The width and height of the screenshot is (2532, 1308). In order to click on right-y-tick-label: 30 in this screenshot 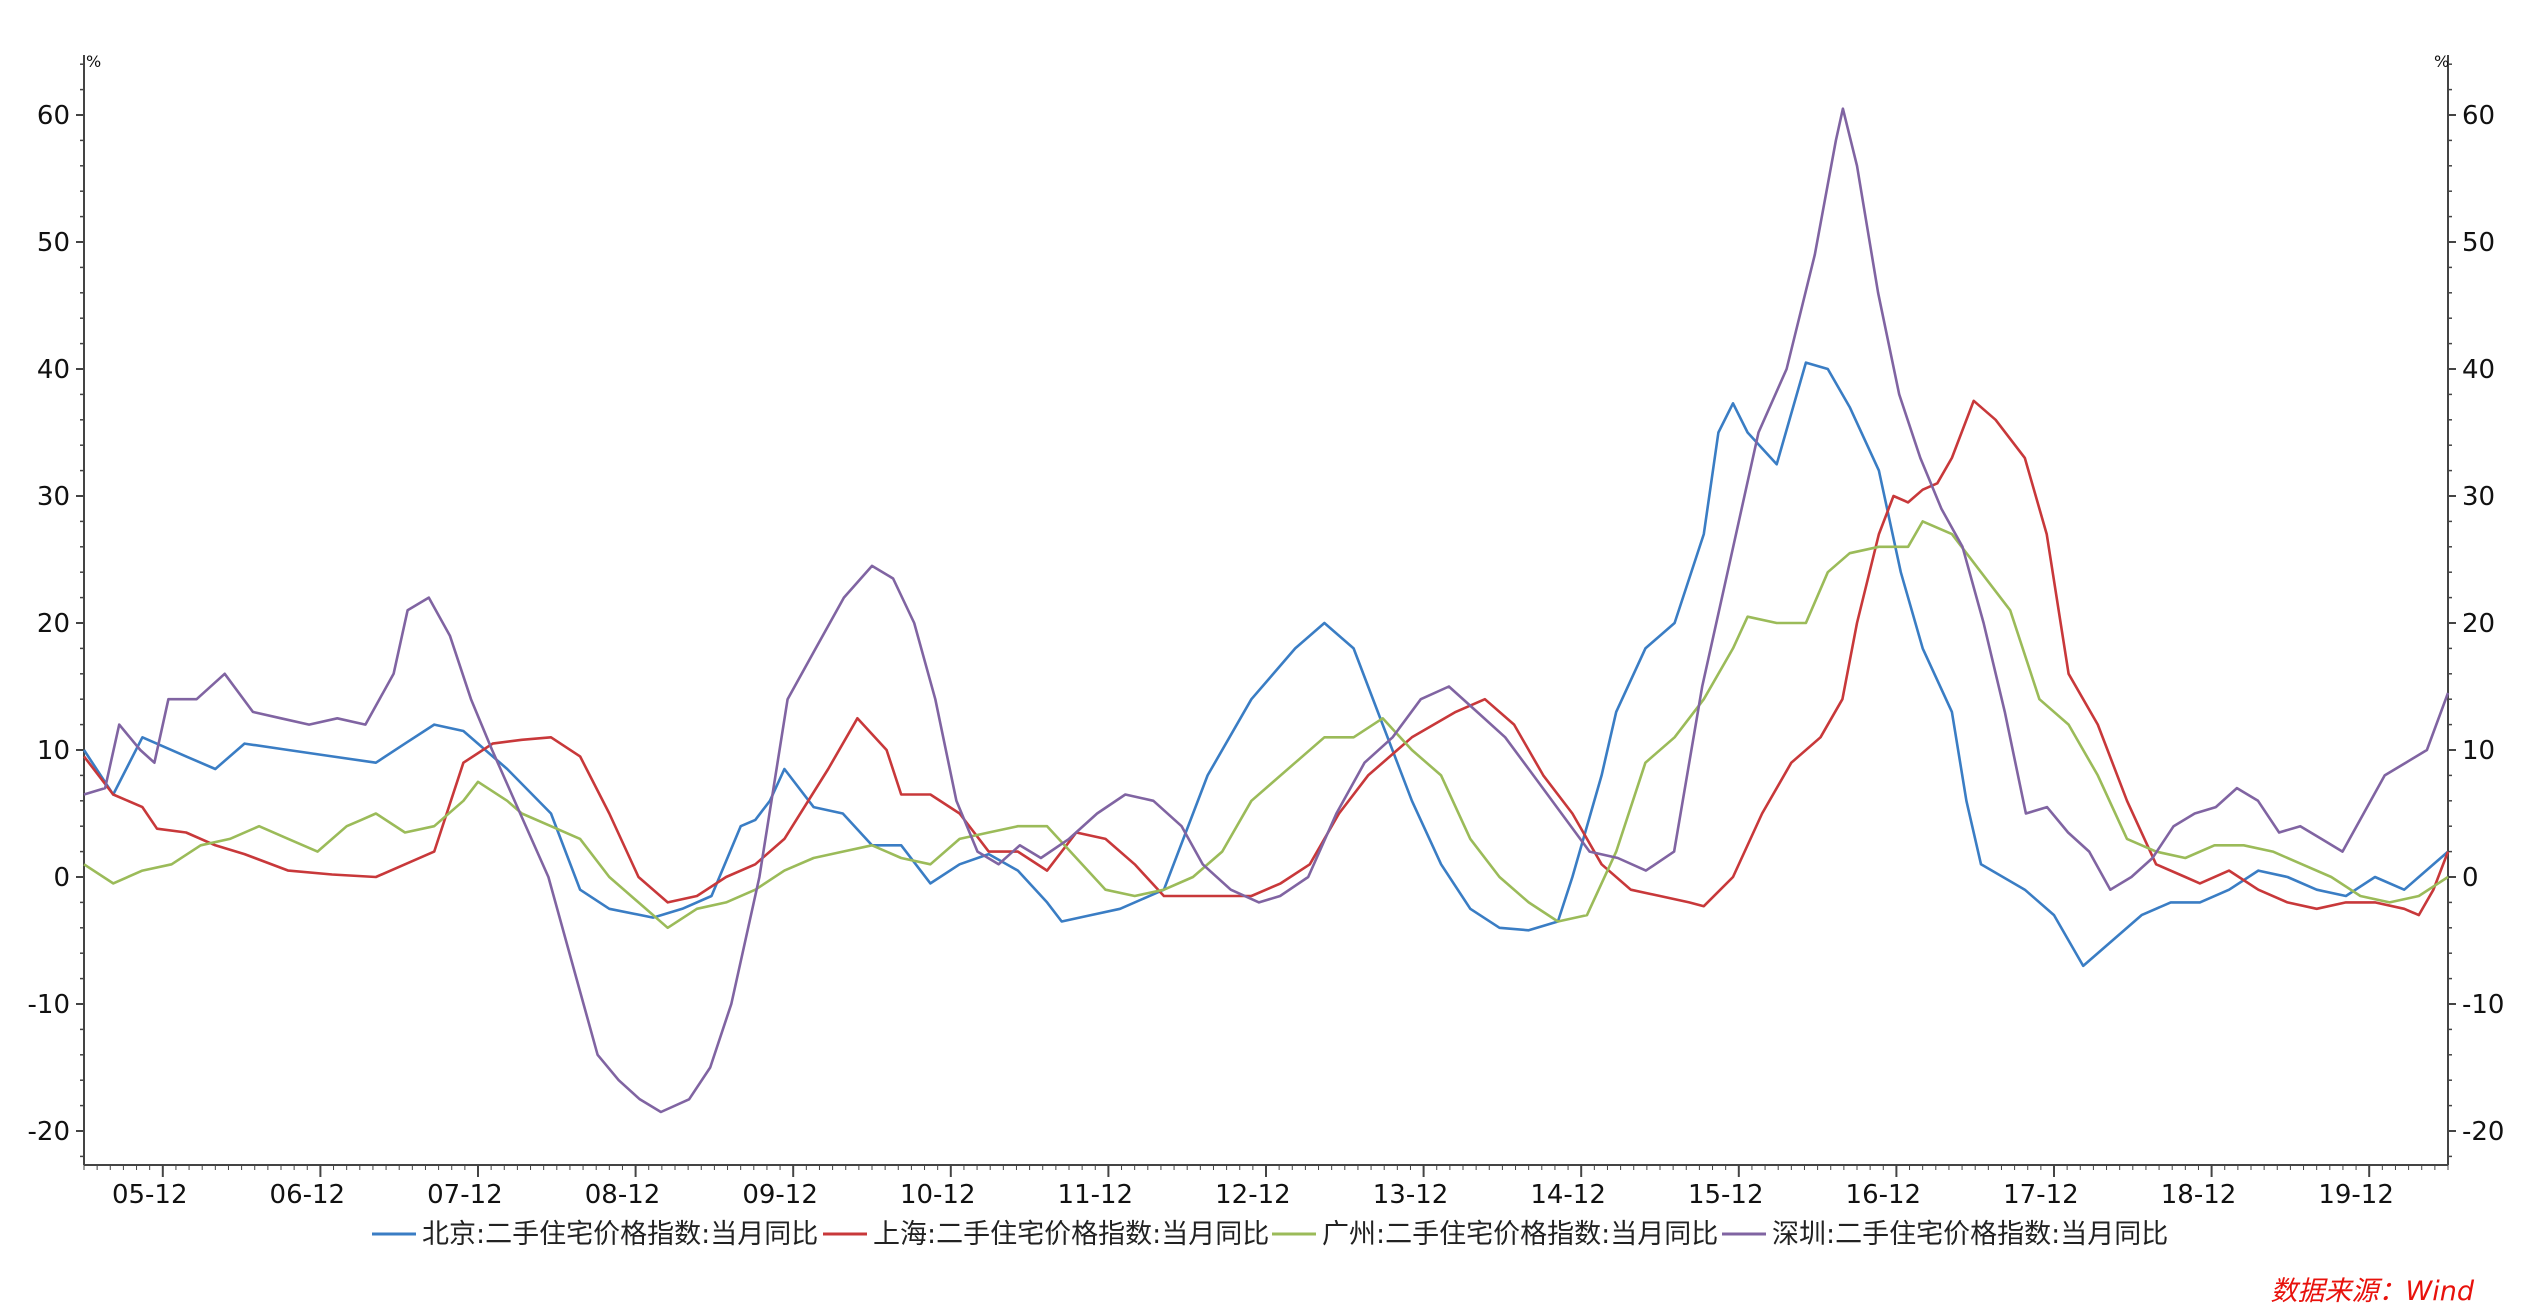, I will do `click(2478, 497)`.